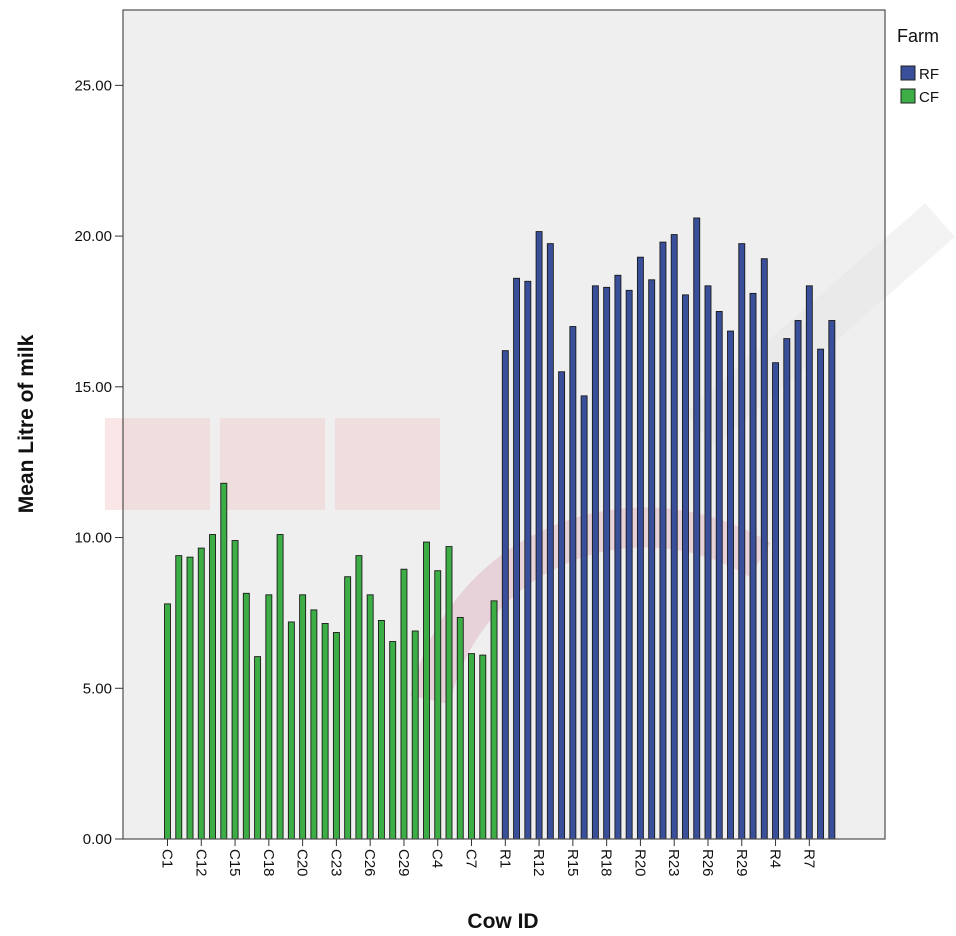 This screenshot has height=936, width=956. Describe the element at coordinates (572, 863) in the screenshot. I see `x-tick-label: R15` at that location.